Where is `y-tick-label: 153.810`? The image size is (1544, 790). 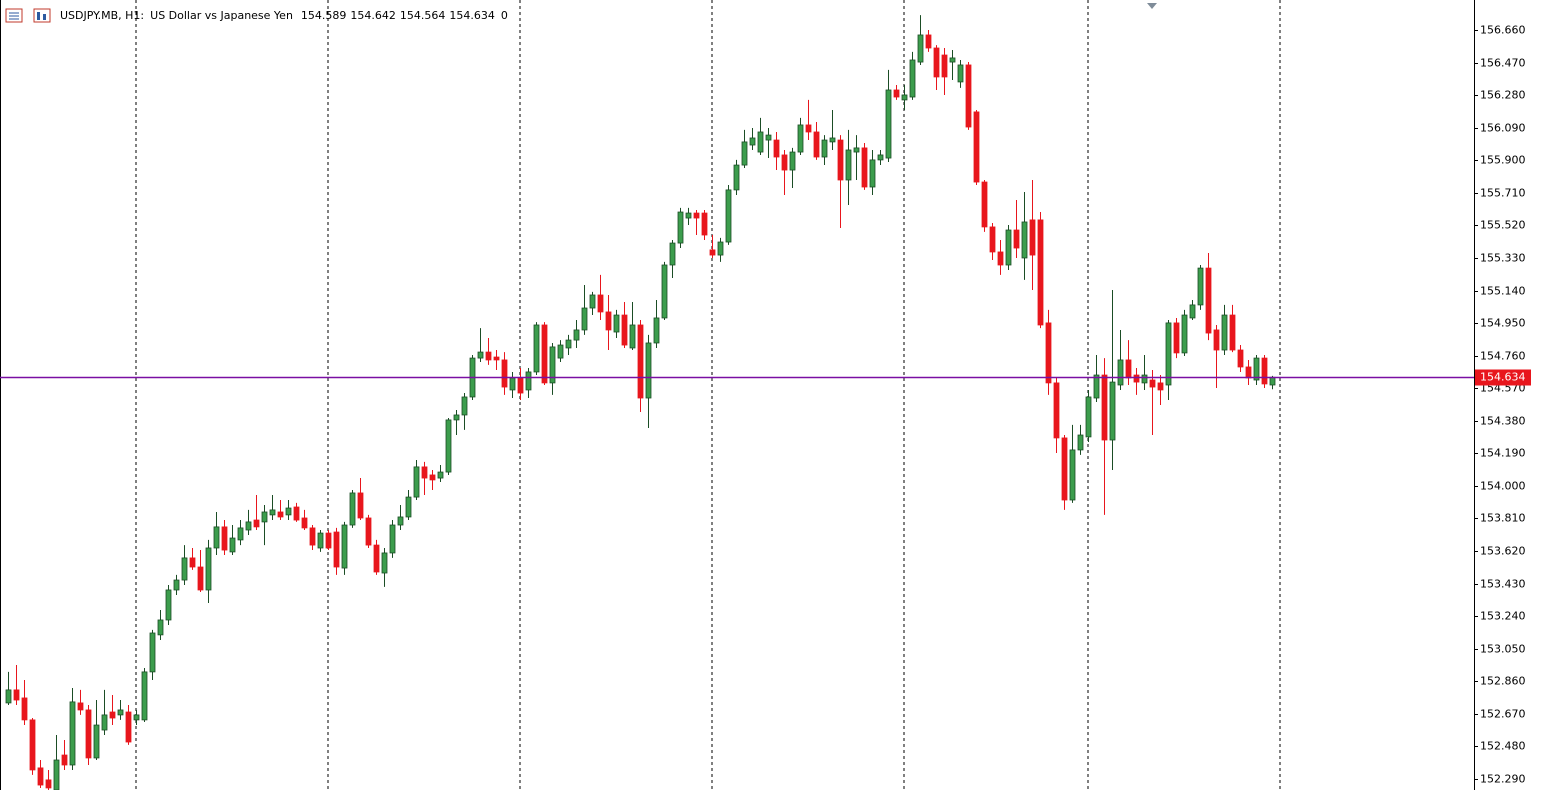 y-tick-label: 153.810 is located at coordinates (1503, 518).